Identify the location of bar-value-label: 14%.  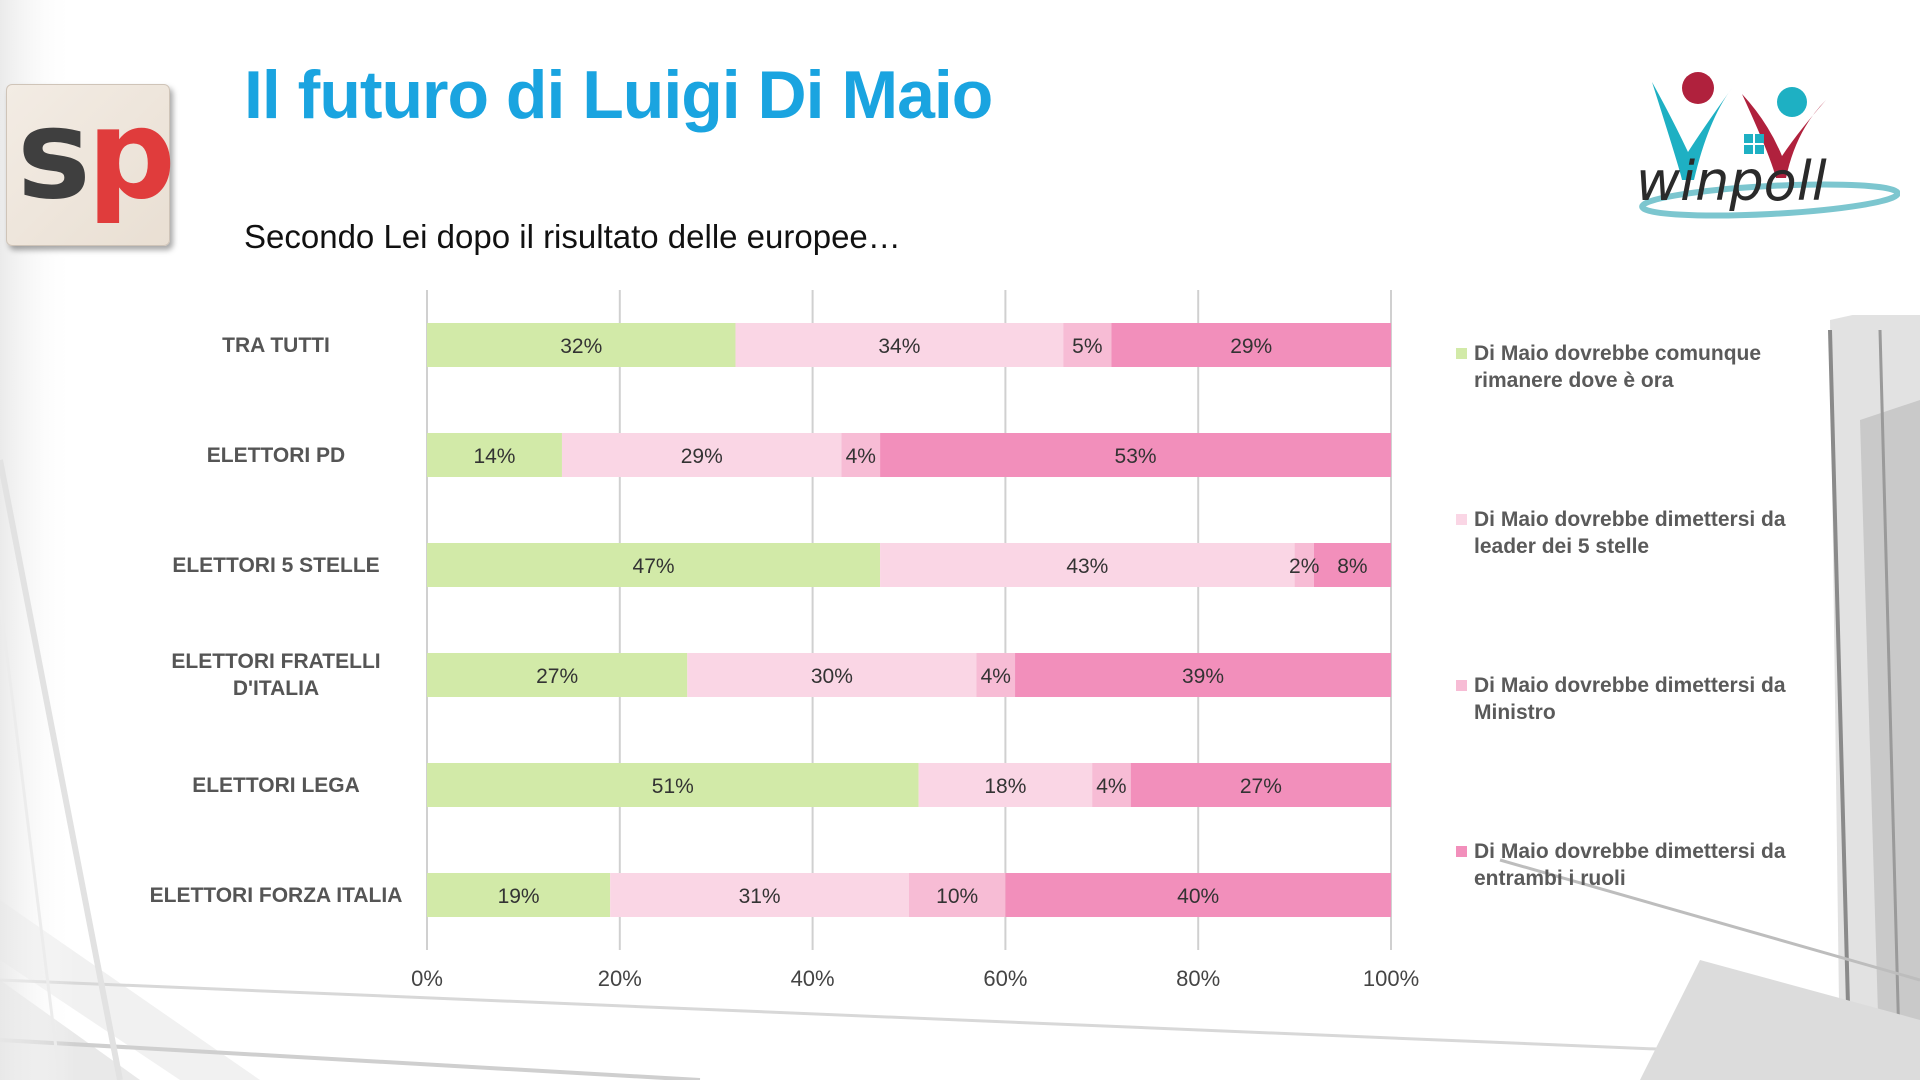
(494, 456).